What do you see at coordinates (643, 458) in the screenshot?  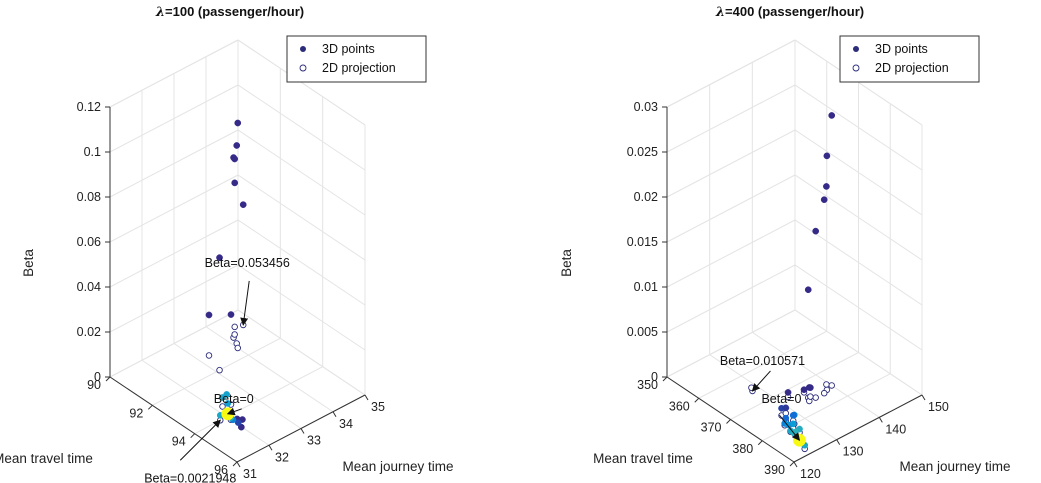 I see `y-axis-label: Mean travel time` at bounding box center [643, 458].